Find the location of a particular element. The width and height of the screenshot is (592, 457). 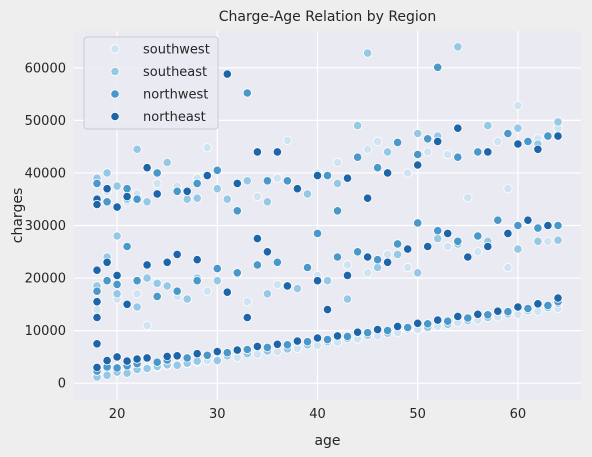

y-tick-label: 50000 is located at coordinates (45, 121).